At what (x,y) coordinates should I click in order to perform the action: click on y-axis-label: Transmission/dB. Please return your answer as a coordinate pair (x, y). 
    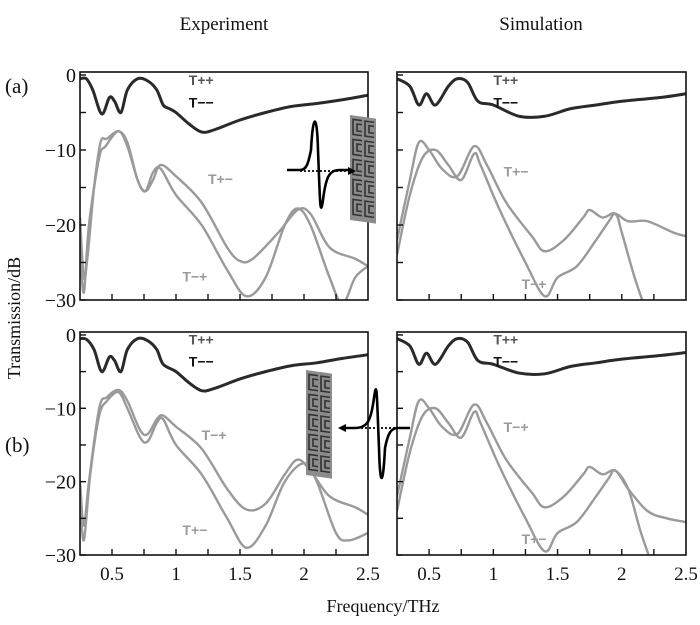
    Looking at the image, I should click on (14, 318).